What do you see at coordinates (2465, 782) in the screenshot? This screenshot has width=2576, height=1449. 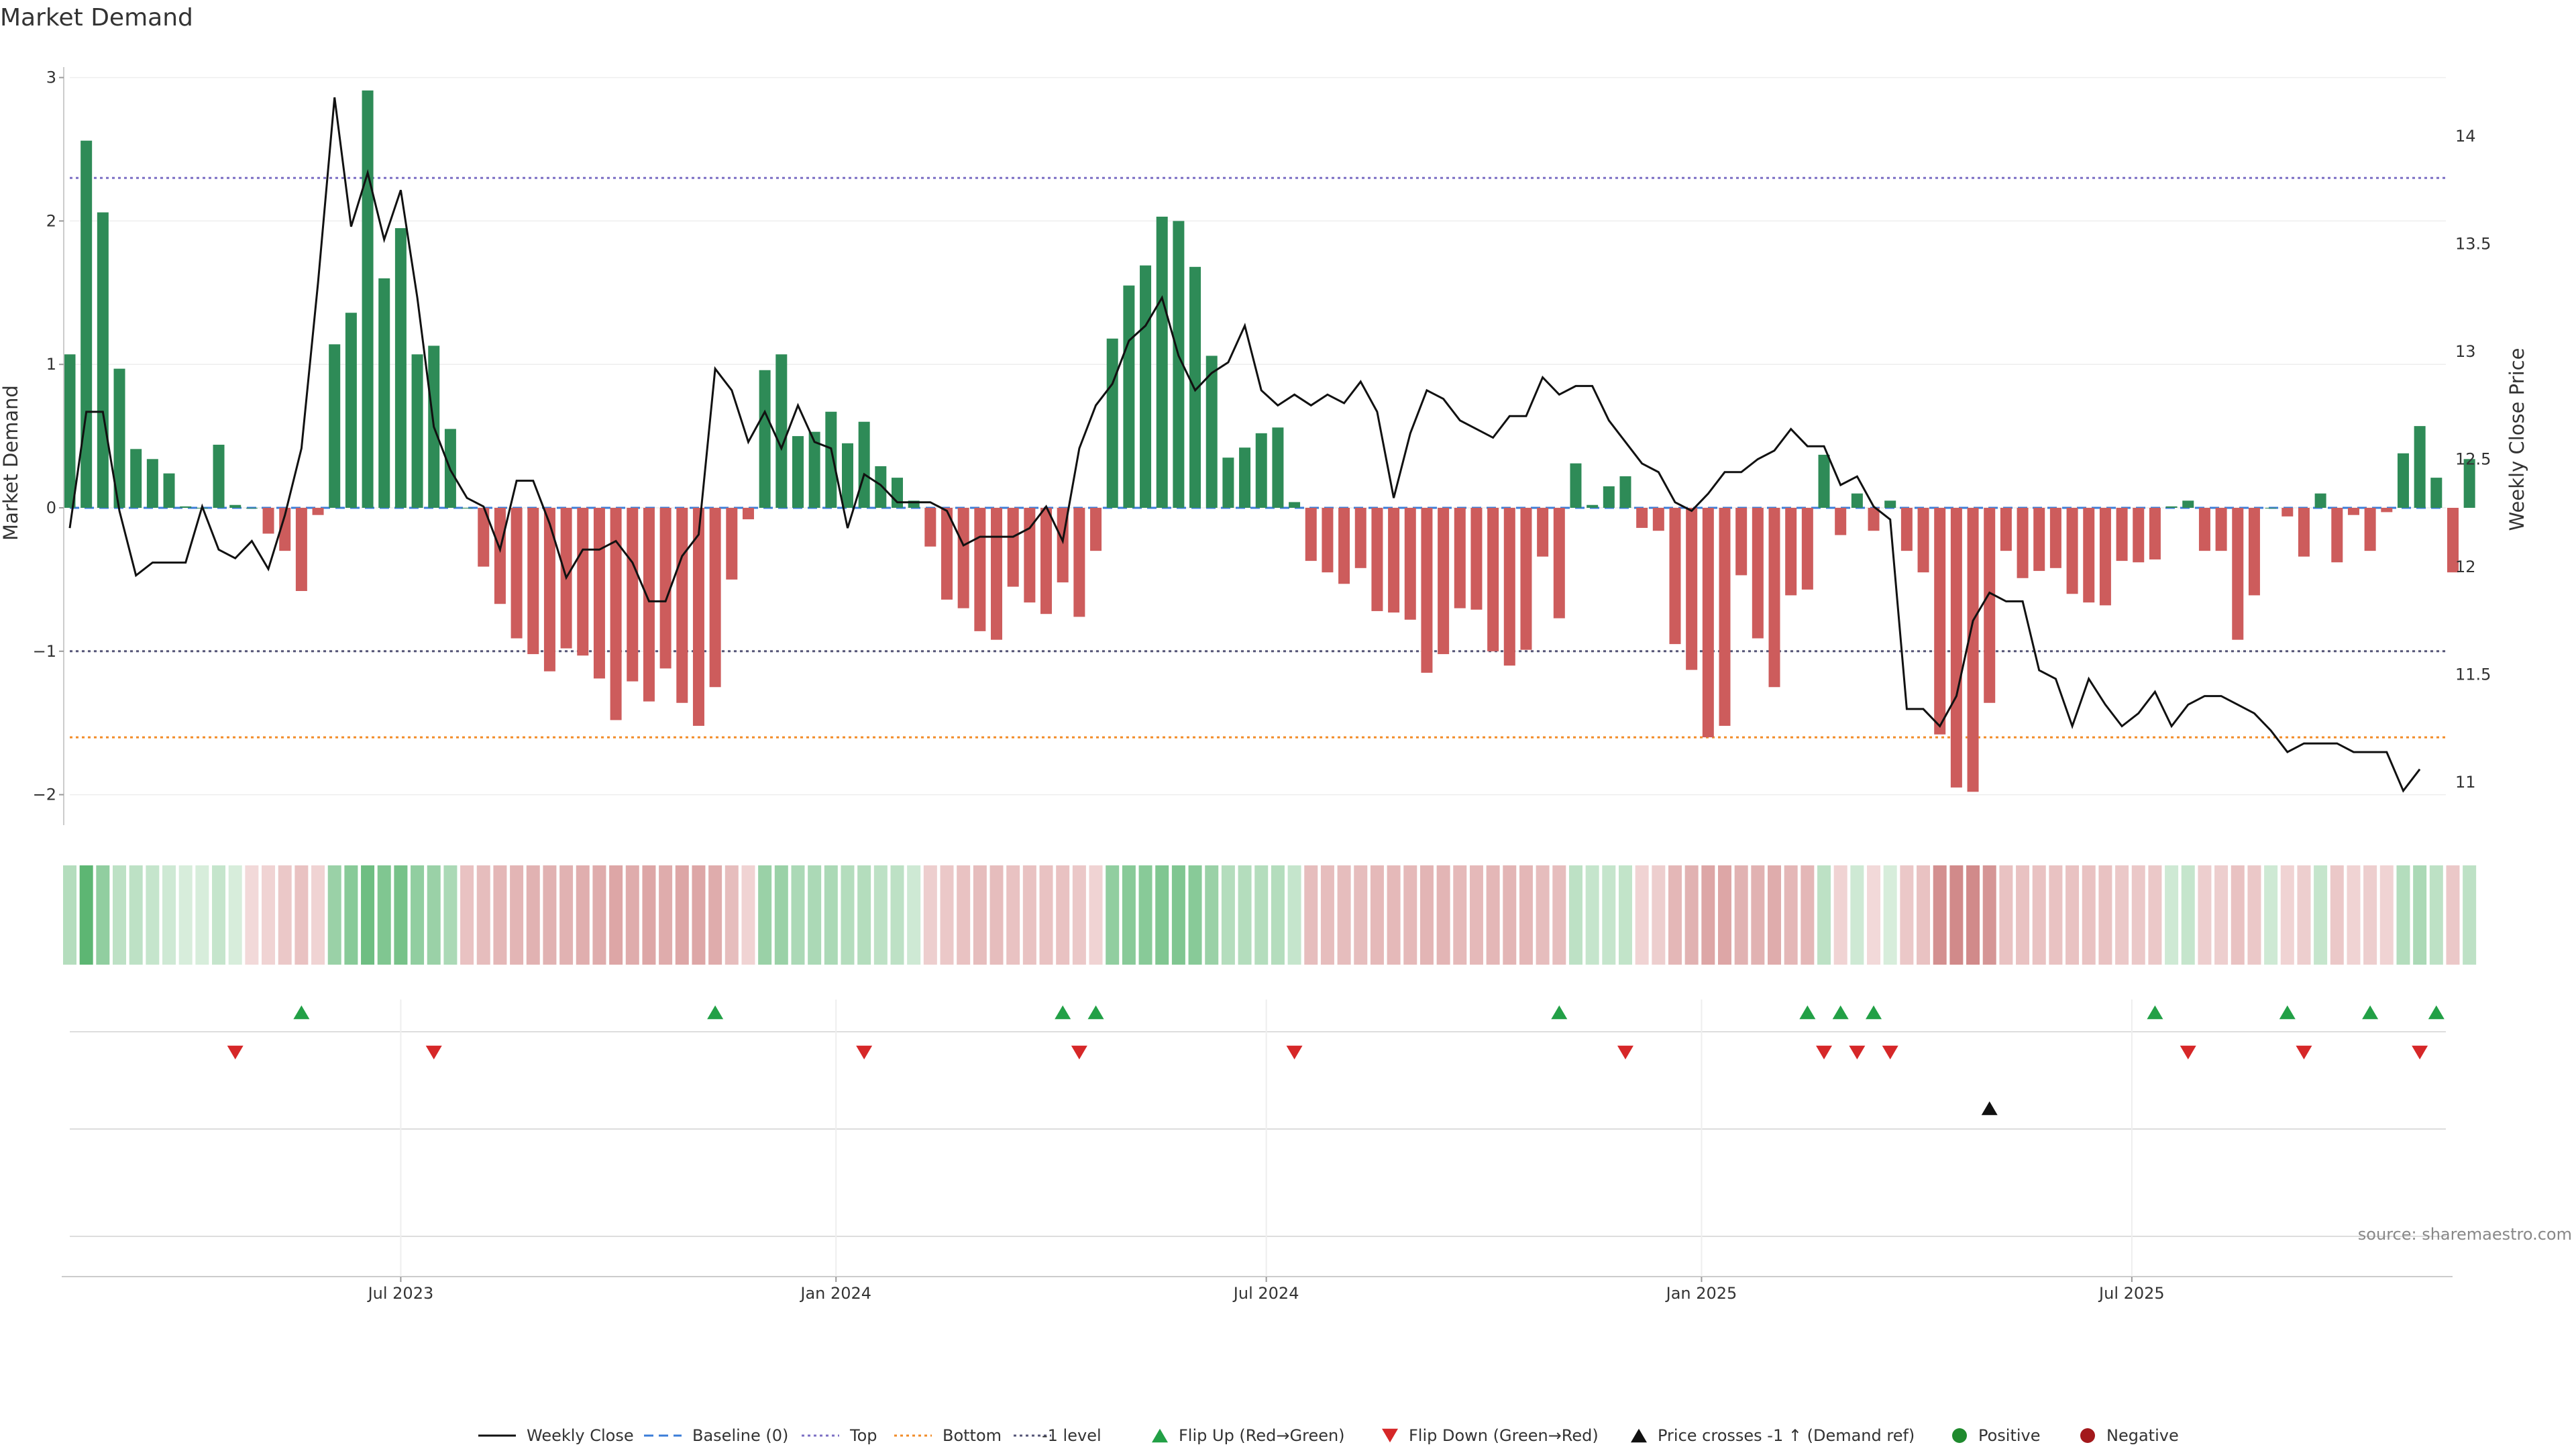 I see `right-tick-label: 11` at bounding box center [2465, 782].